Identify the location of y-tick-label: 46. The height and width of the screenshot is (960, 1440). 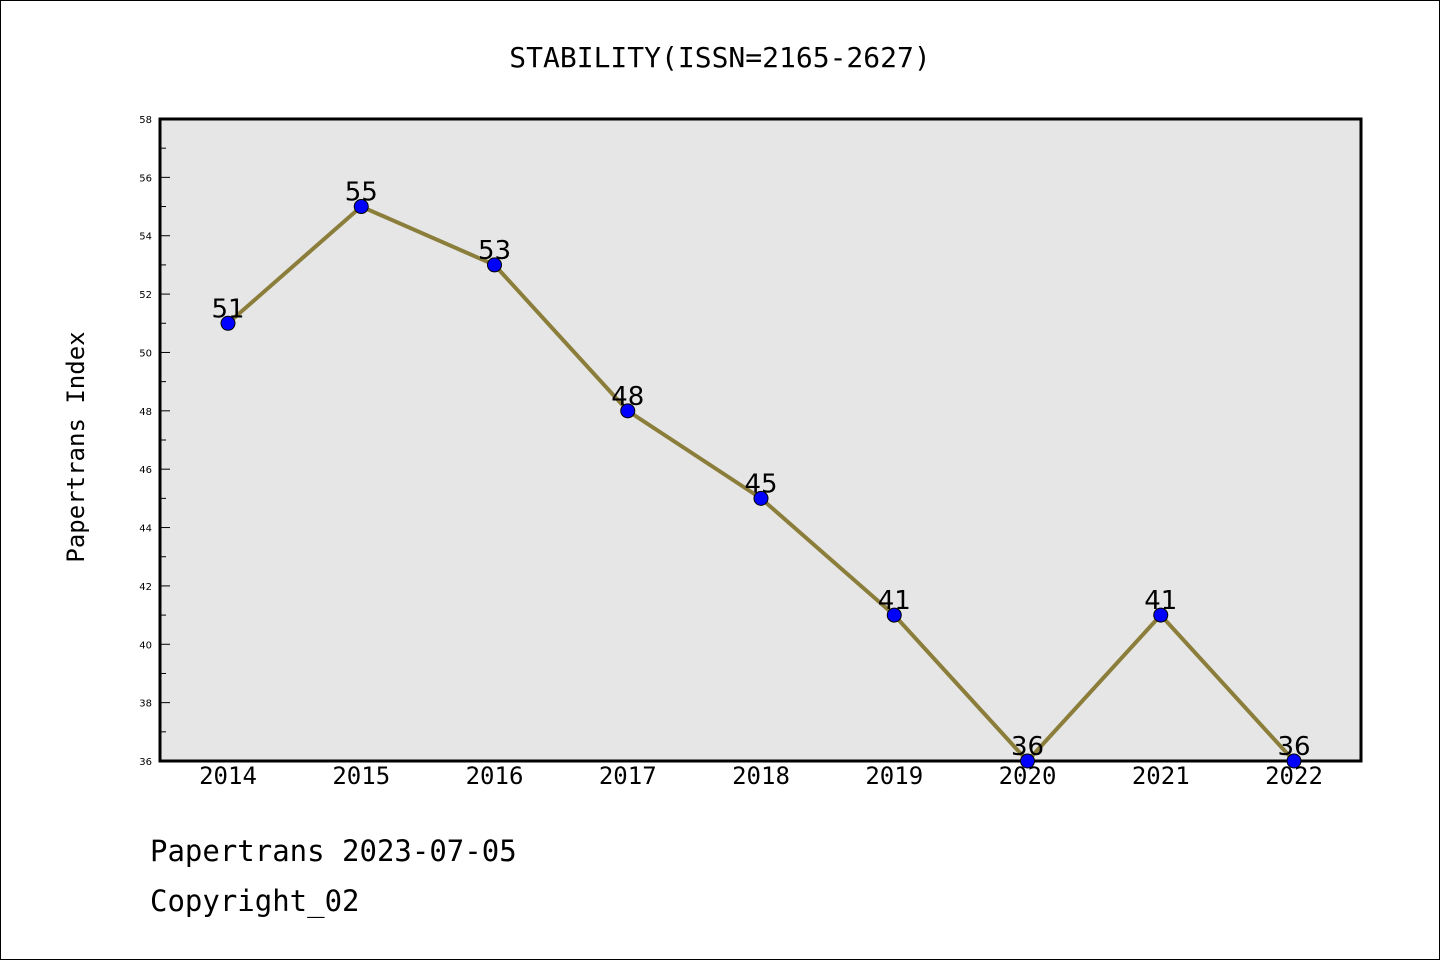
(145, 470).